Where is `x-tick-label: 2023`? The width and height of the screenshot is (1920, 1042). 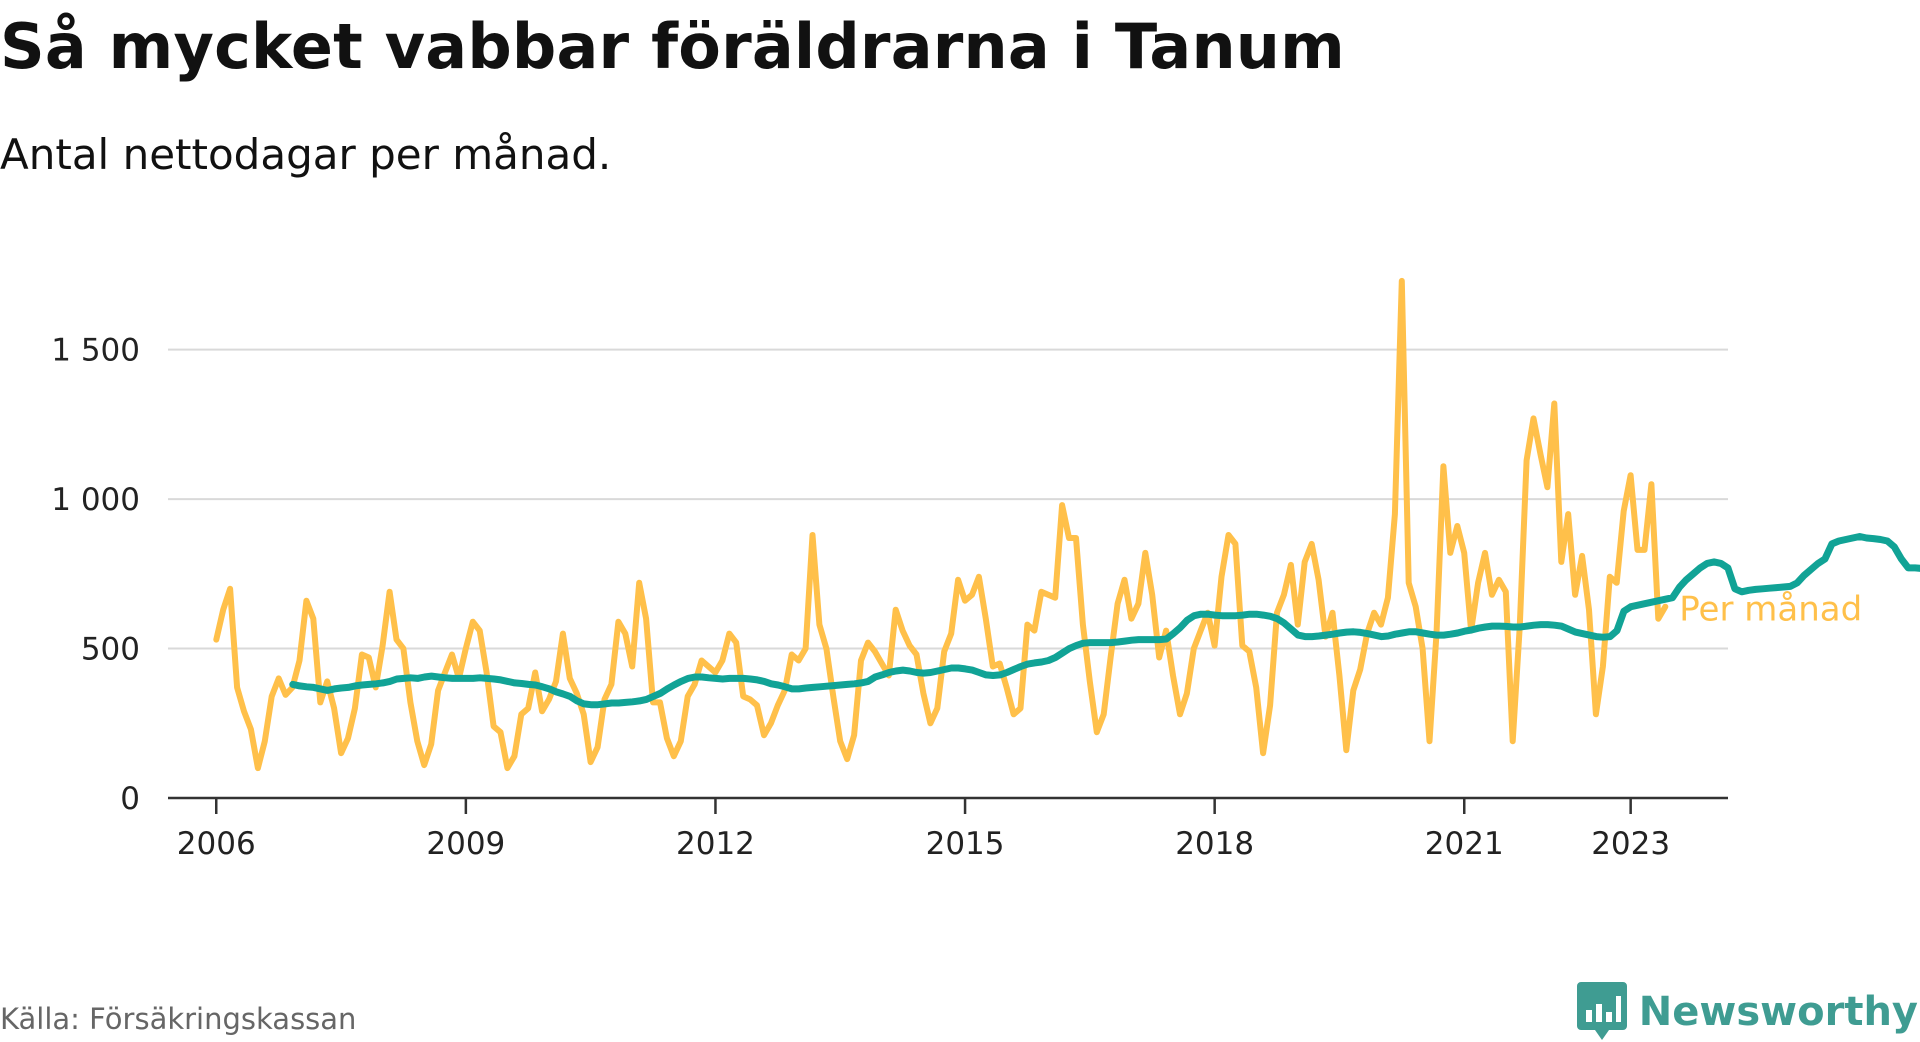
x-tick-label: 2023 is located at coordinates (1630, 844).